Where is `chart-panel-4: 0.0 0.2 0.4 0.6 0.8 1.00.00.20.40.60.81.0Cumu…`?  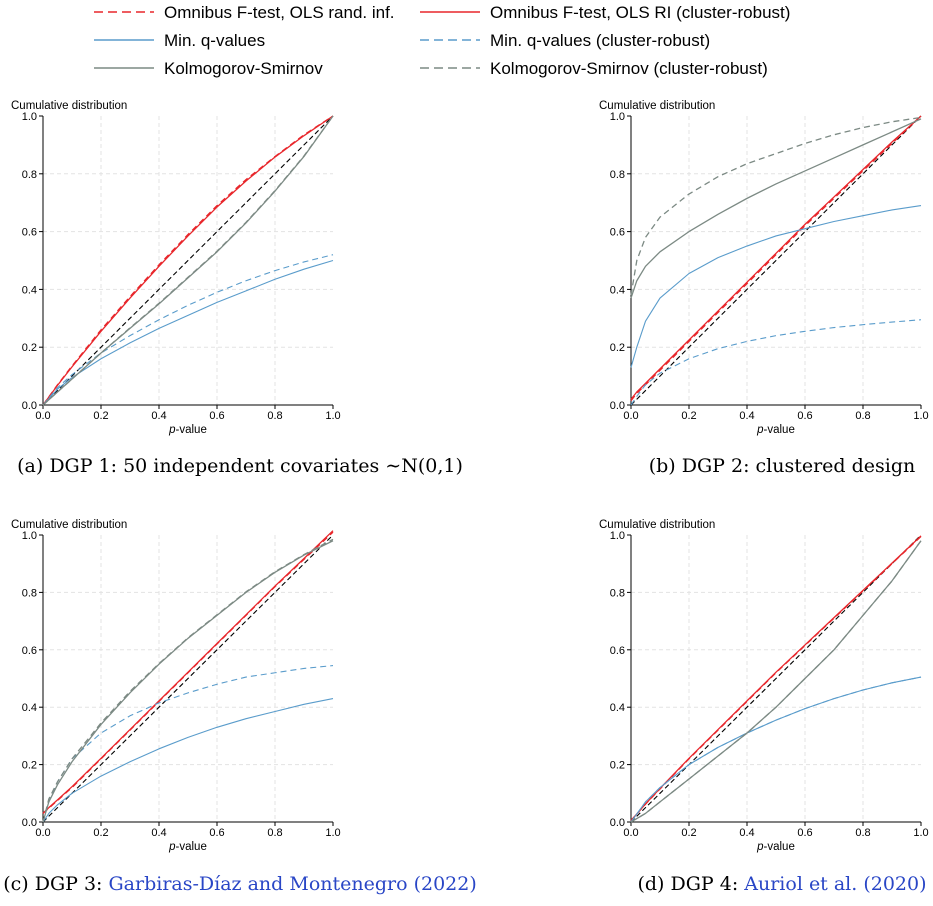
chart-panel-4: 0.0 0.2 0.4 0.6 0.8 1.00.00.20.40.60.81.0Cumu… is located at coordinates (764, 707).